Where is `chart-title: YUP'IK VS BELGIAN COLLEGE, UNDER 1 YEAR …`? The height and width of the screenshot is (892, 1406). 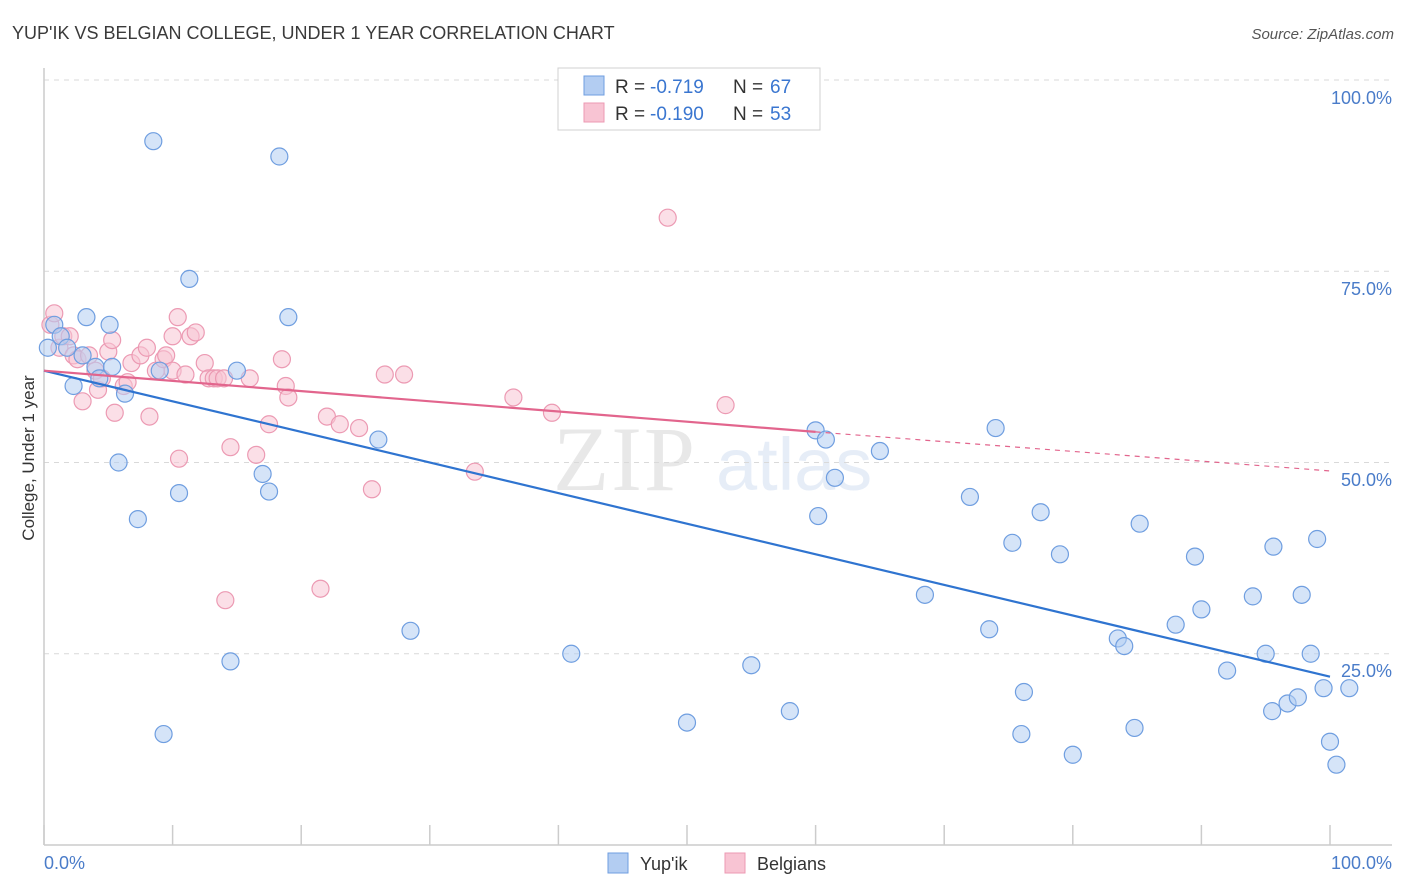 chart-title: YUP'IK VS BELGIAN COLLEGE, UNDER 1 YEAR … is located at coordinates (313, 33).